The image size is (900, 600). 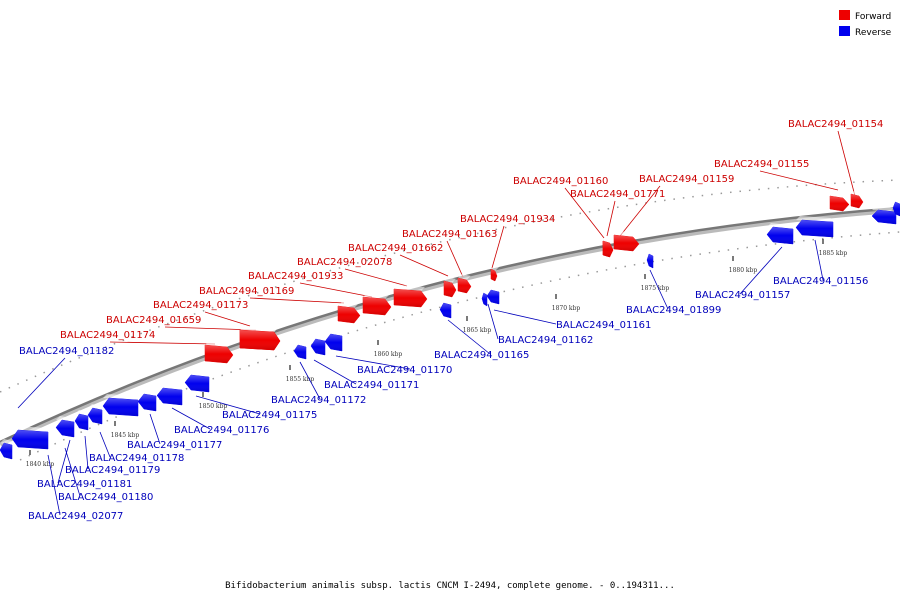 What do you see at coordinates (395, 248) in the screenshot?
I see `gene-label-balac2494-01662: BALAC2494_01662` at bounding box center [395, 248].